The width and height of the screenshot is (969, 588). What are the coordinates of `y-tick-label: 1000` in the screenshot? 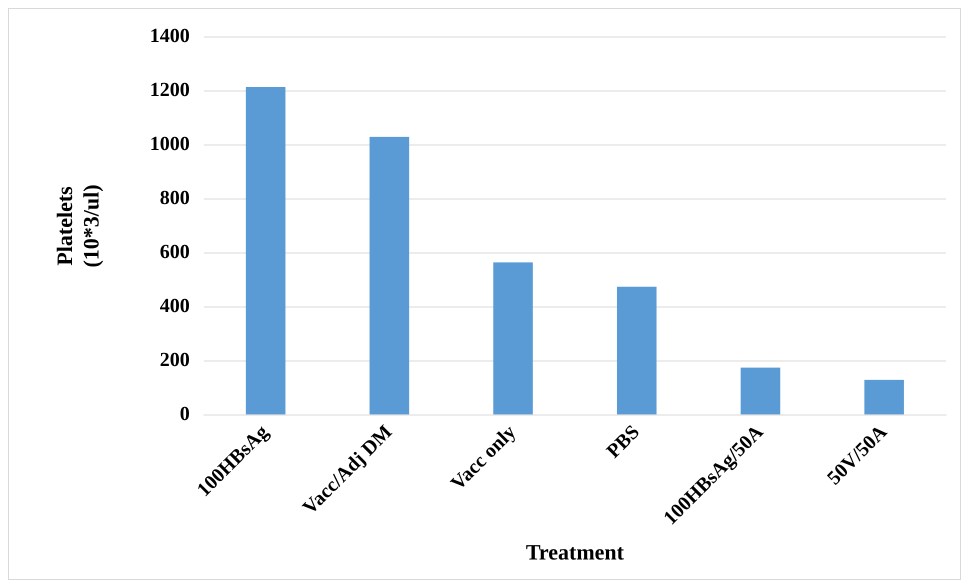 It's located at (170, 144).